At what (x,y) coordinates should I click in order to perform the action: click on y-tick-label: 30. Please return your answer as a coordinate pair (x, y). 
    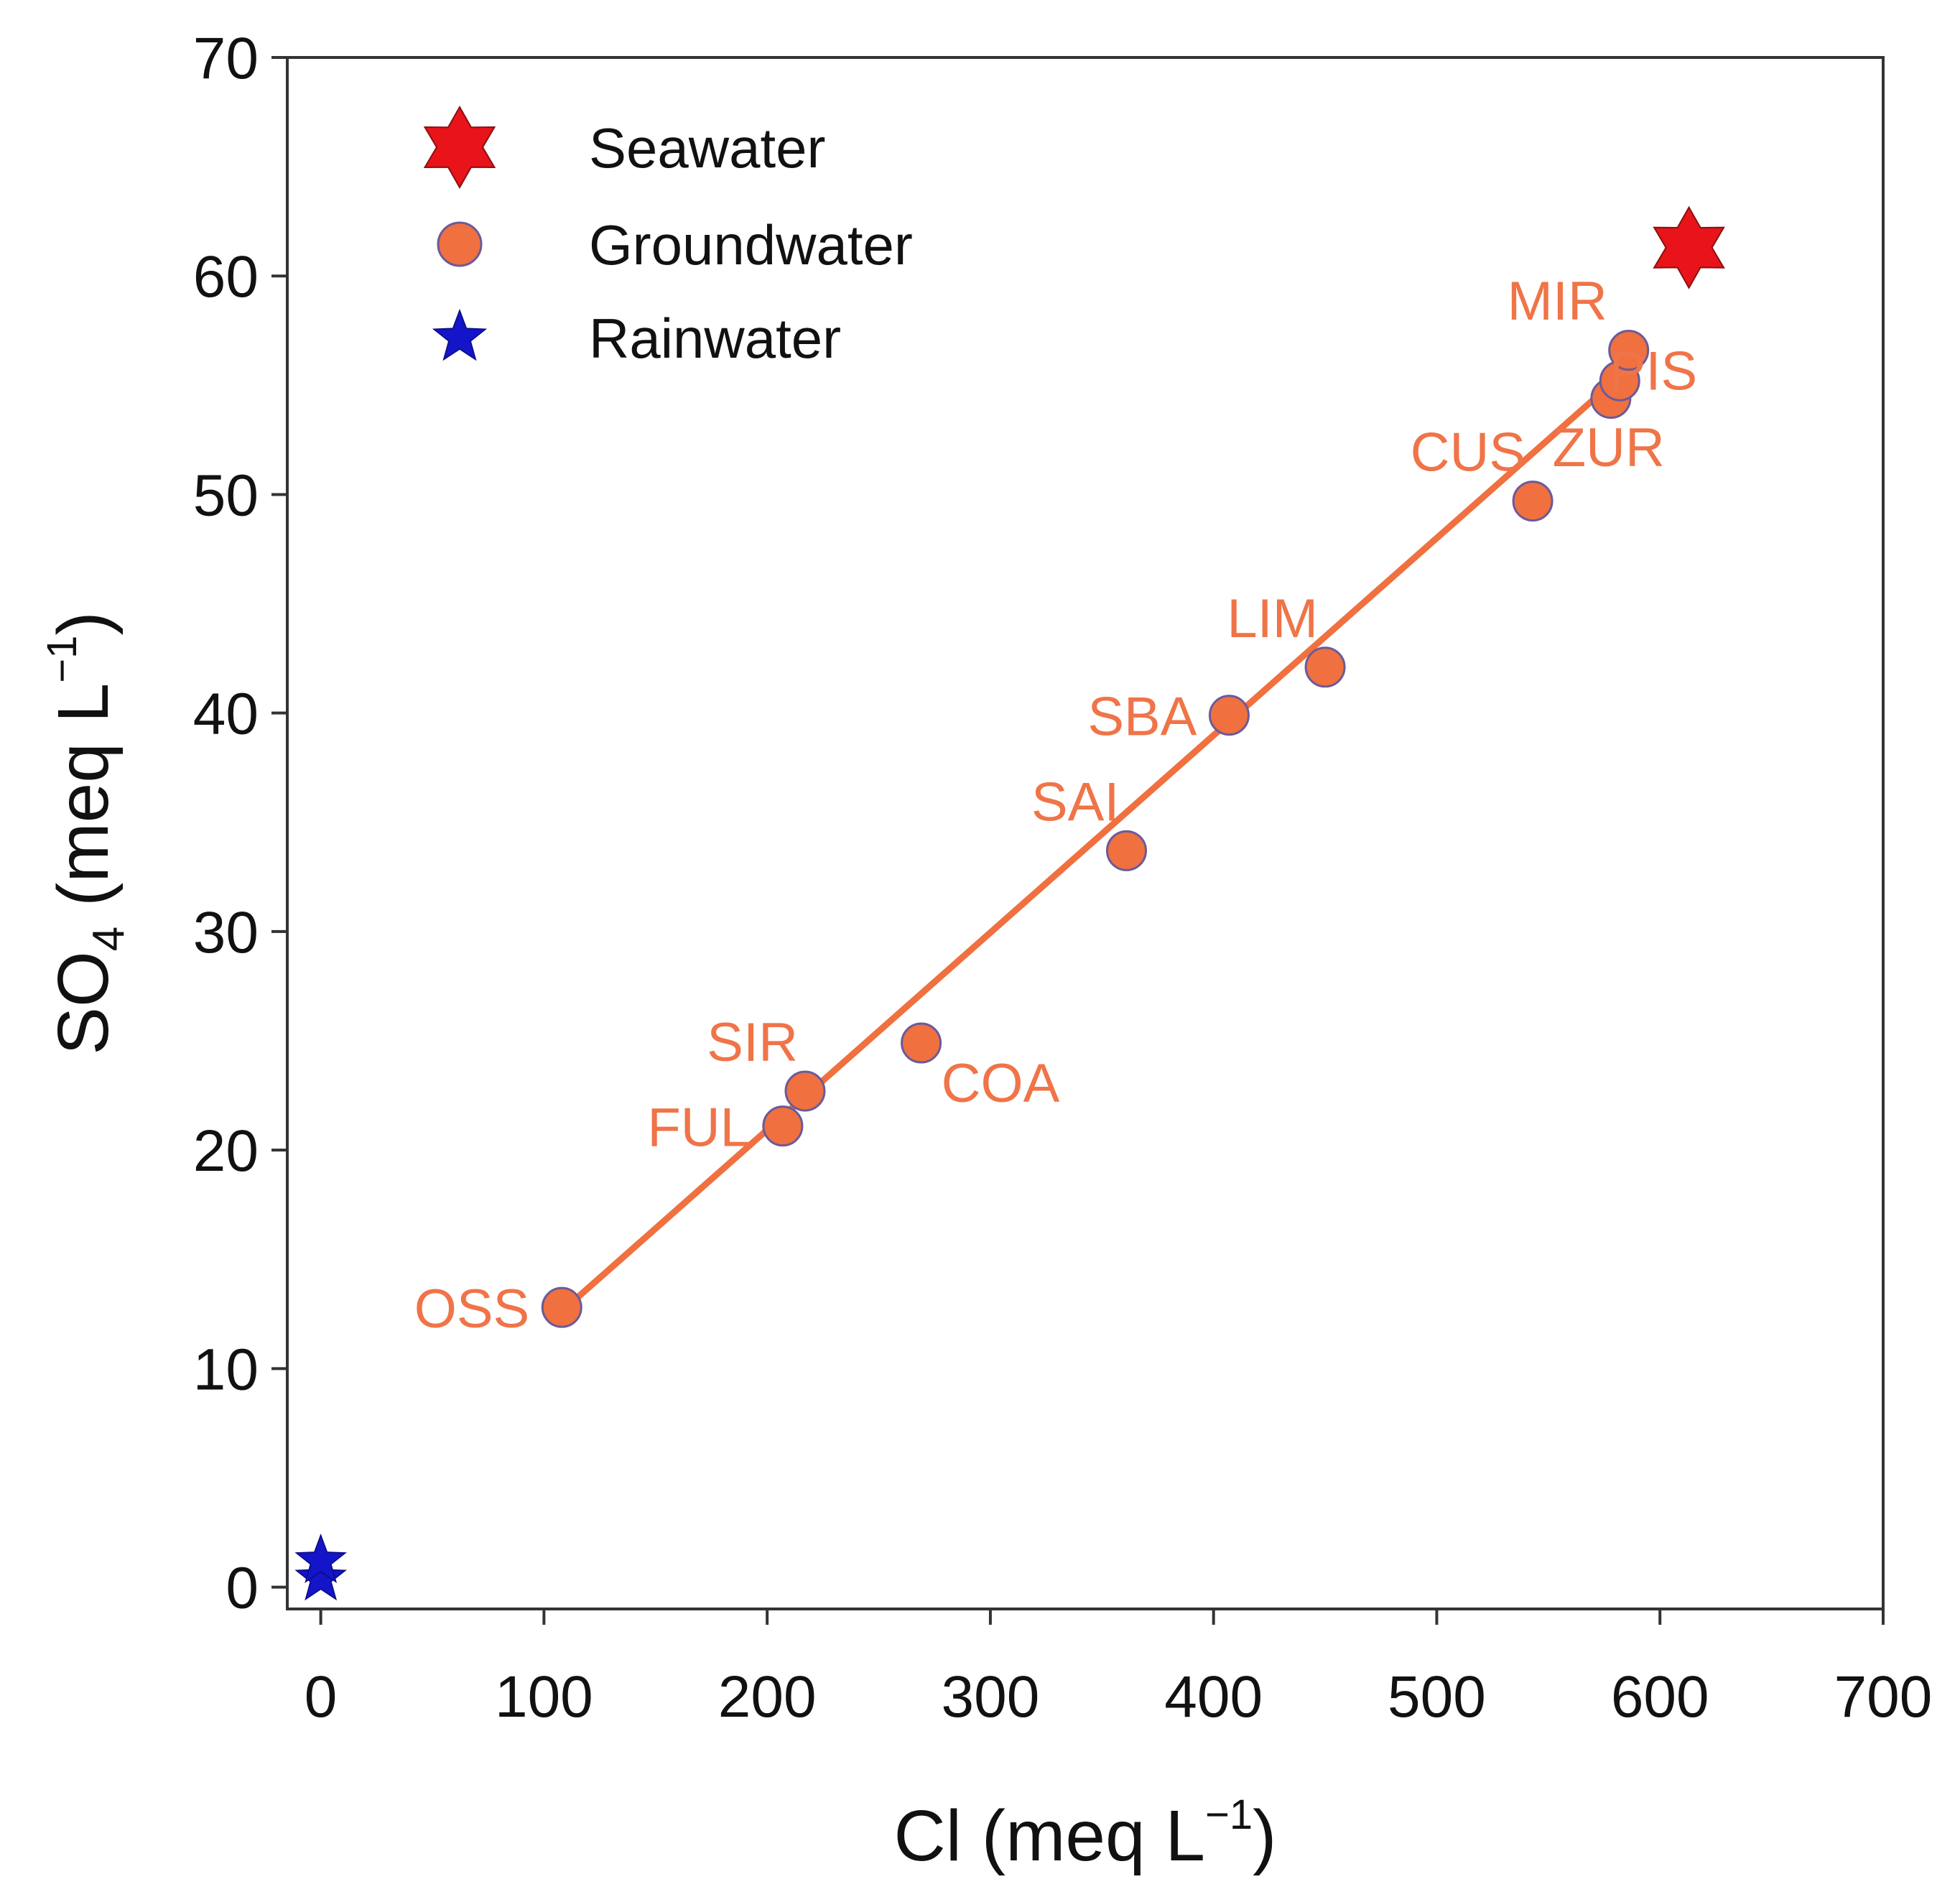
    Looking at the image, I should click on (226, 932).